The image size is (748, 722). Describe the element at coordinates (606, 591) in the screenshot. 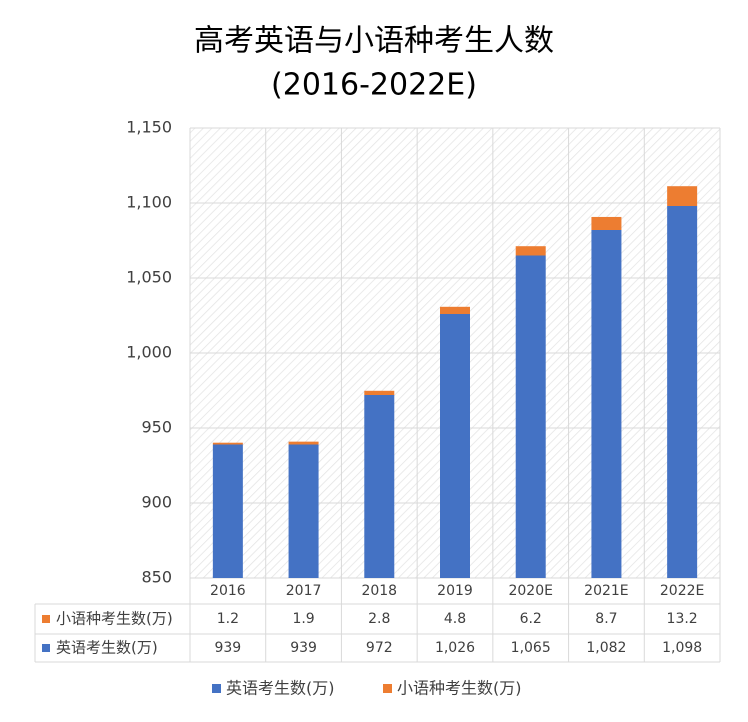

I see `x-tick-label: 2021E` at that location.